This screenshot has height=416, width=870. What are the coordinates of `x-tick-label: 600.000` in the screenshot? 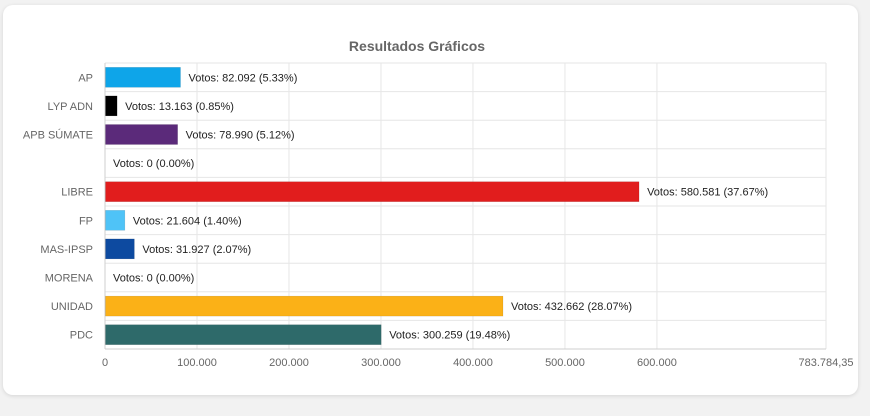 It's located at (657, 363).